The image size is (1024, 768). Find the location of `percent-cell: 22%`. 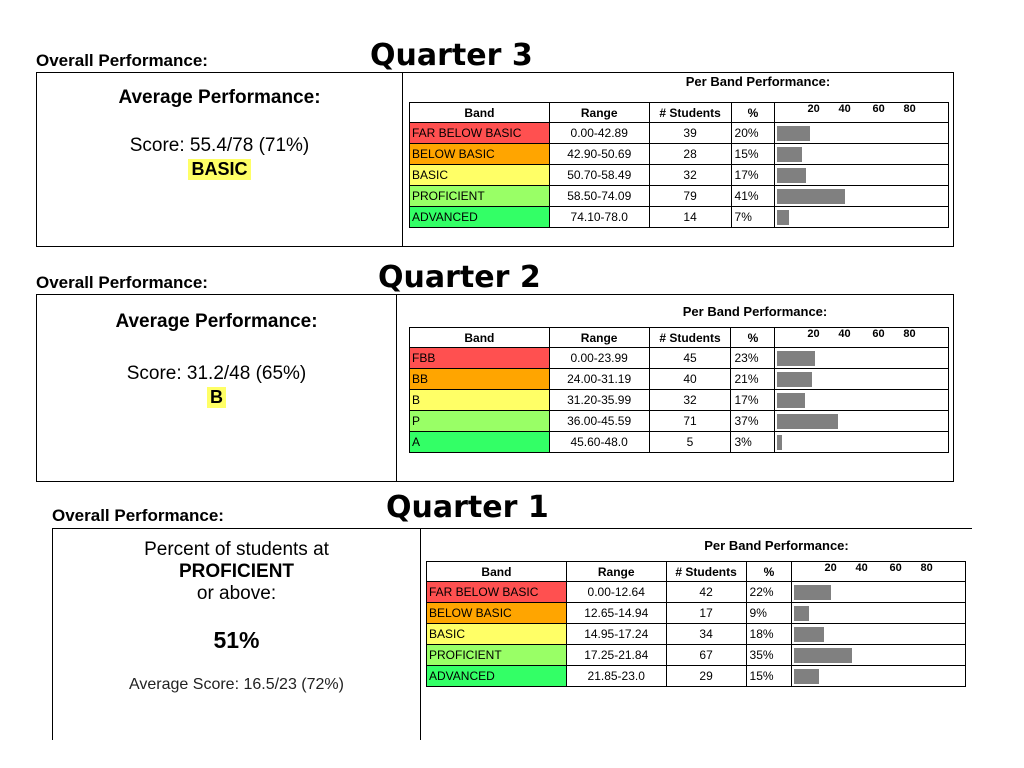

percent-cell: 22% is located at coordinates (769, 592).